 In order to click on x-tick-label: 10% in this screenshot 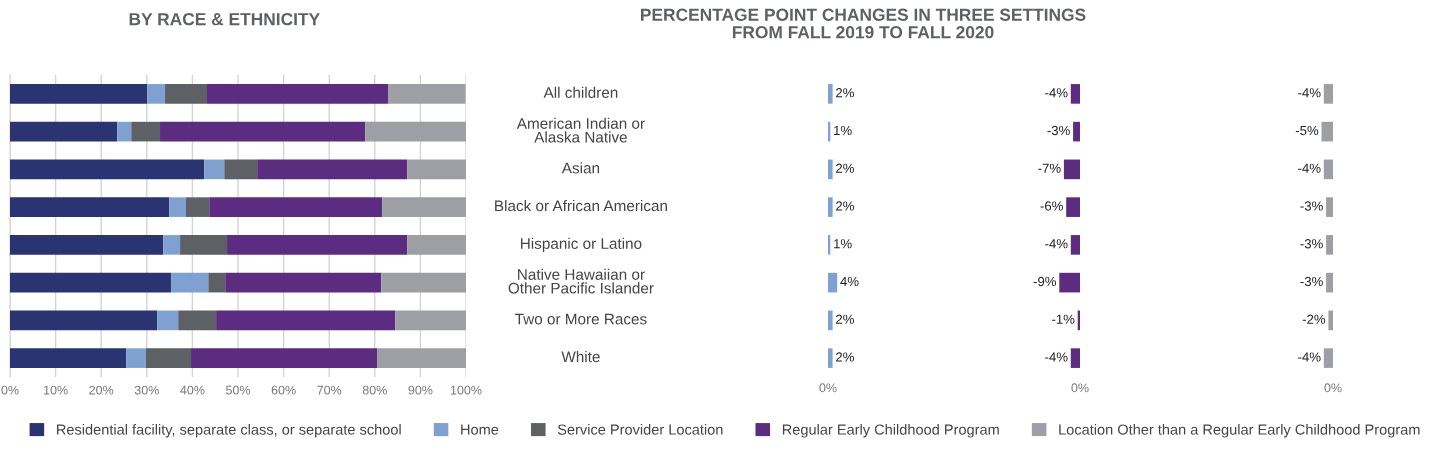, I will do `click(56, 390)`.